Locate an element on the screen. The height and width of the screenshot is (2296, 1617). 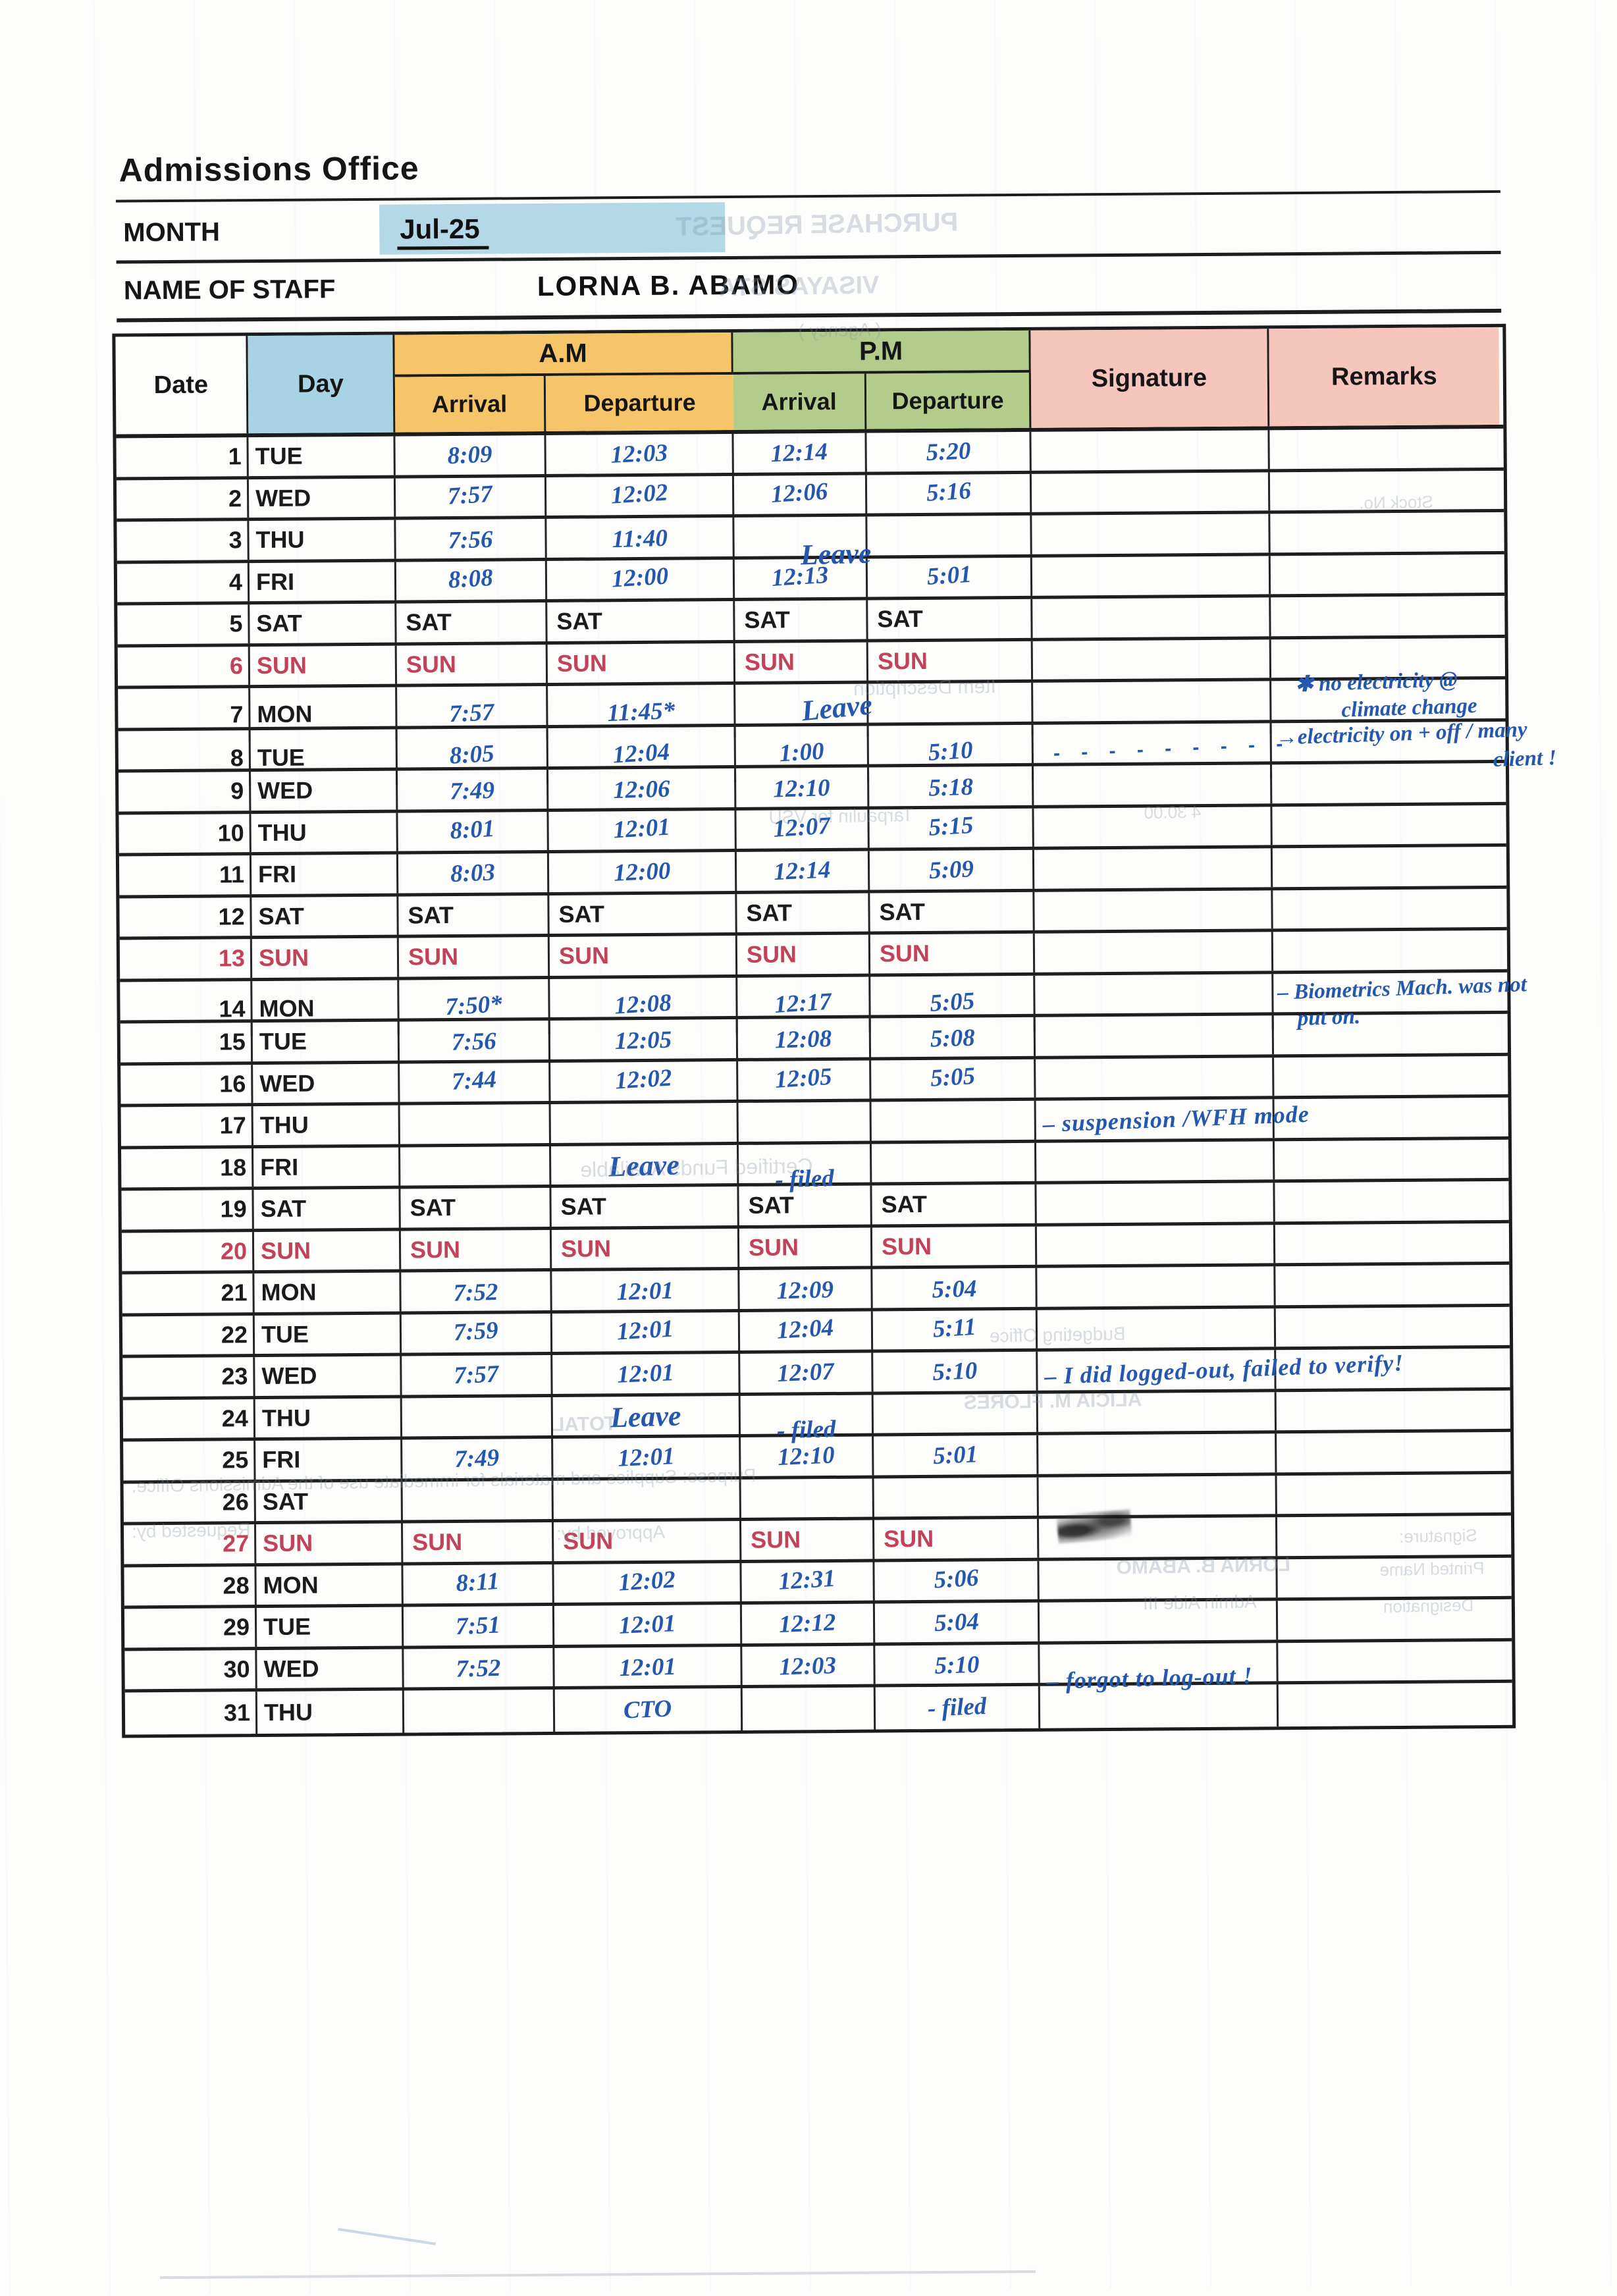
cell-pm-arrival: 12:14 is located at coordinates (803, 871).